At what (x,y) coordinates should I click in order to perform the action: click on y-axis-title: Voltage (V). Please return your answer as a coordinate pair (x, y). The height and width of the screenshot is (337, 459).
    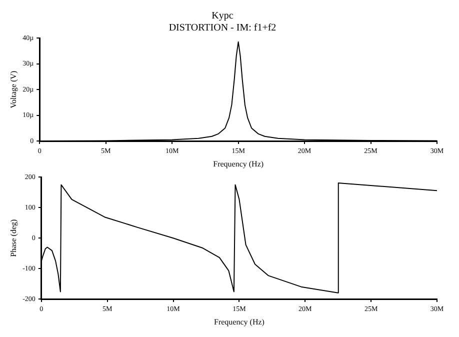
    Looking at the image, I should click on (13, 89).